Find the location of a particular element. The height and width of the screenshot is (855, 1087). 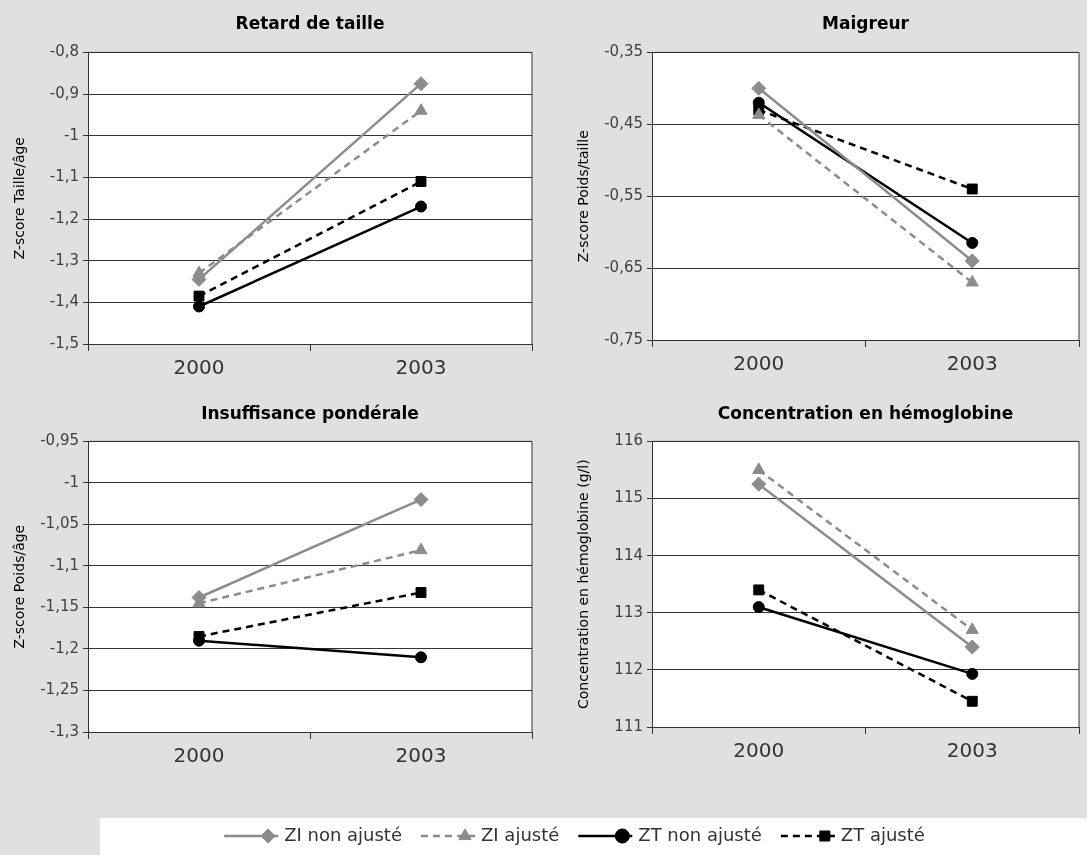

y-tick-label: 111 is located at coordinates (628, 725).